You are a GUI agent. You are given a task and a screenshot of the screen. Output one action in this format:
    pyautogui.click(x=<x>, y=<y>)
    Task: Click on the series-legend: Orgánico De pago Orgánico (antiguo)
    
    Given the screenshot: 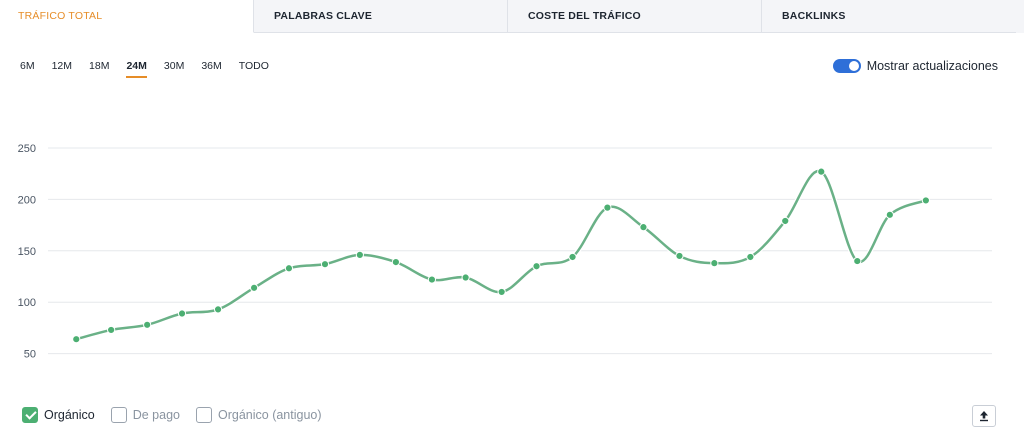 What is the action you would take?
    pyautogui.click(x=180, y=415)
    